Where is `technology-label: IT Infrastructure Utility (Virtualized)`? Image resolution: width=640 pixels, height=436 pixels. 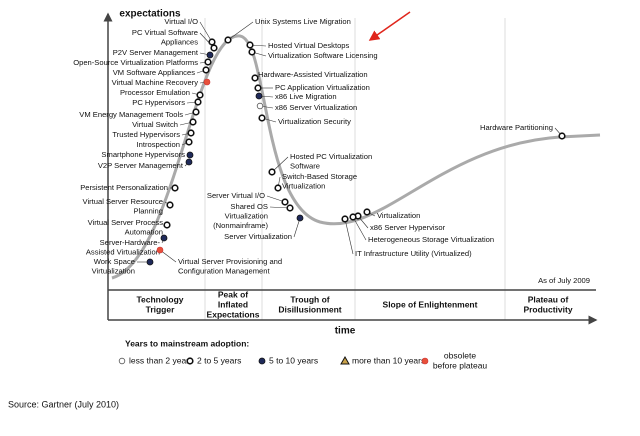 technology-label: IT Infrastructure Utility (Virtualized) is located at coordinates (413, 253).